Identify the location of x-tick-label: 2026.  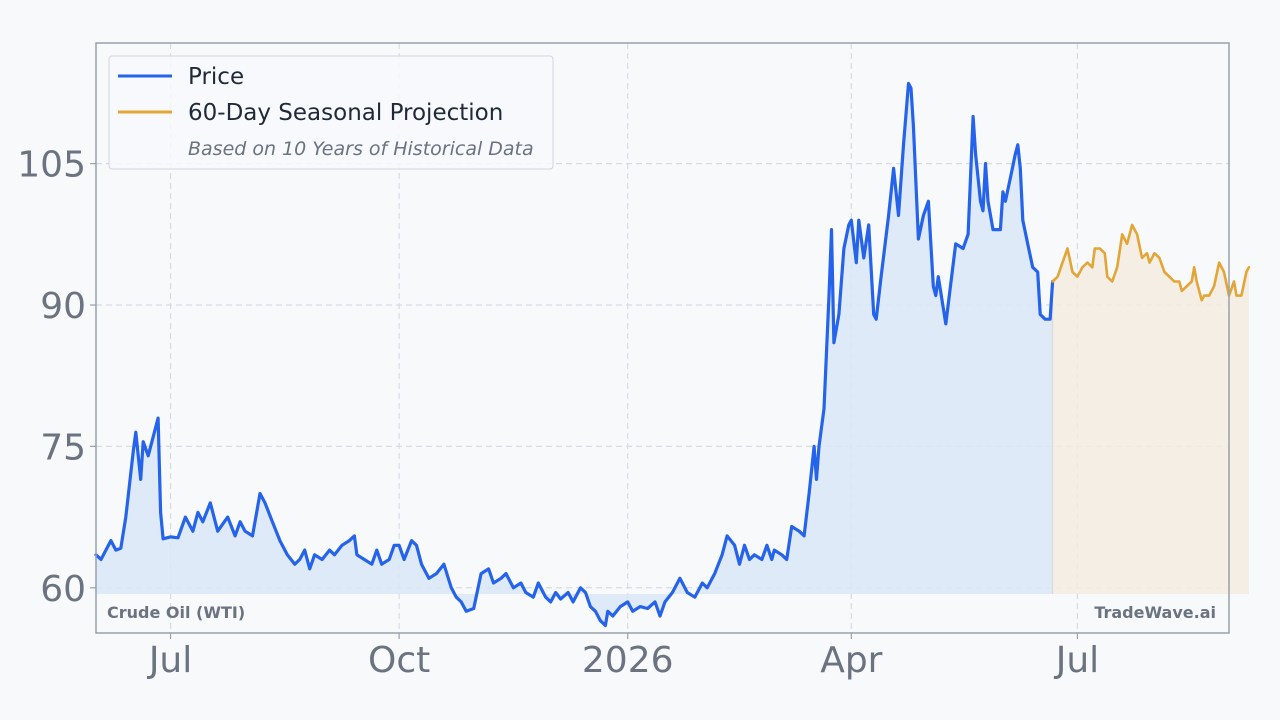
(628, 660).